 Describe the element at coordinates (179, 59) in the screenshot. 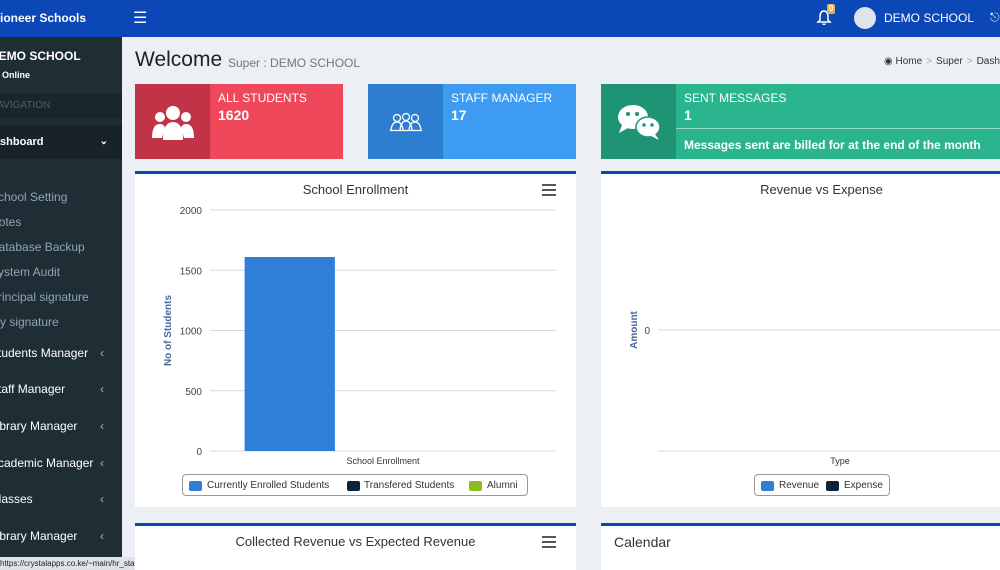

I see `page-title: Welcome` at that location.